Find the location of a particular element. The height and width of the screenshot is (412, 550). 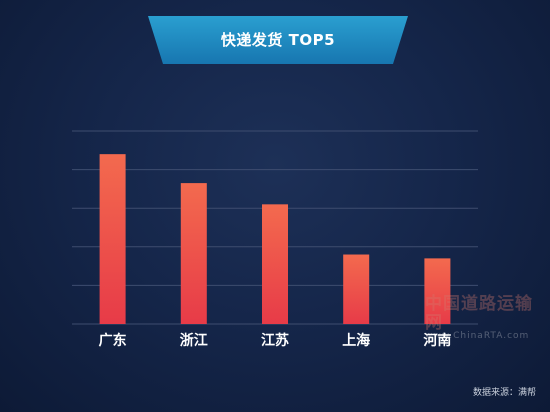

chart-title: 快递发货 TOP5 is located at coordinates (278, 40).